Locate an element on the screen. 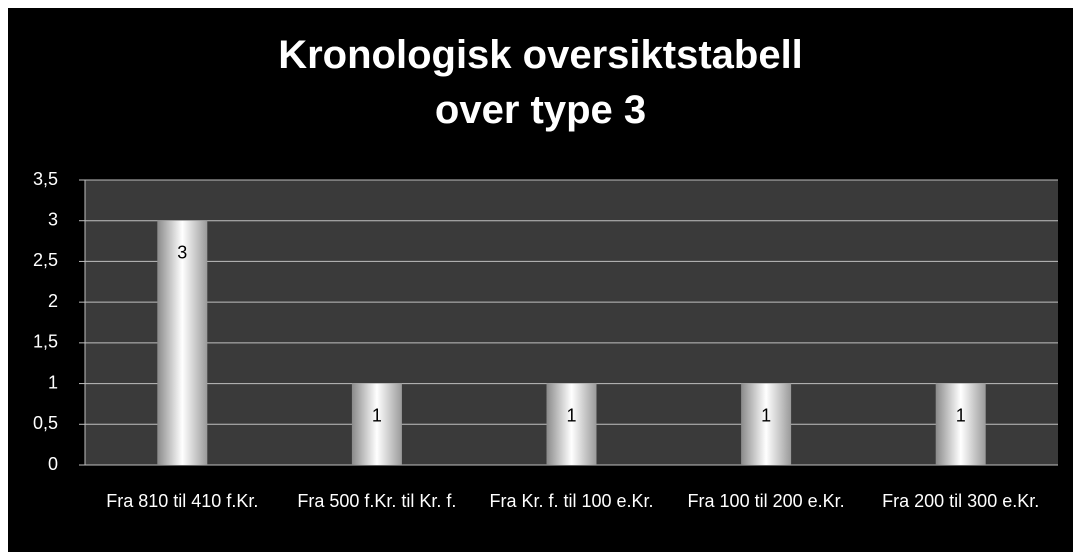  y-tick-label: 2 is located at coordinates (53, 301).